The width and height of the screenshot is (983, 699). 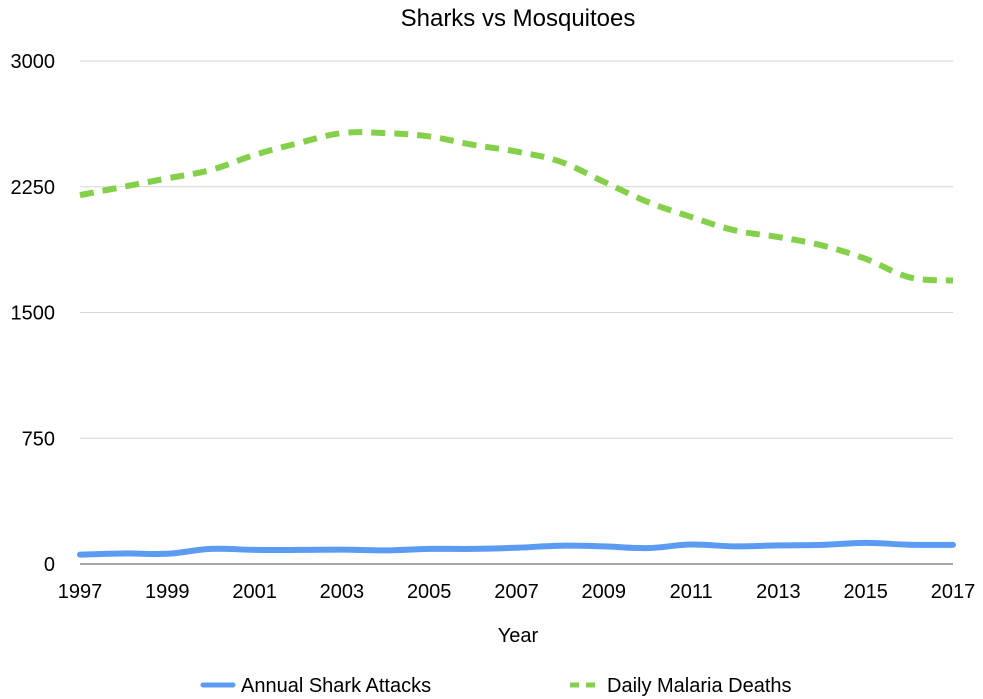 What do you see at coordinates (778, 592) in the screenshot?
I see `x-tick-label: 2013` at bounding box center [778, 592].